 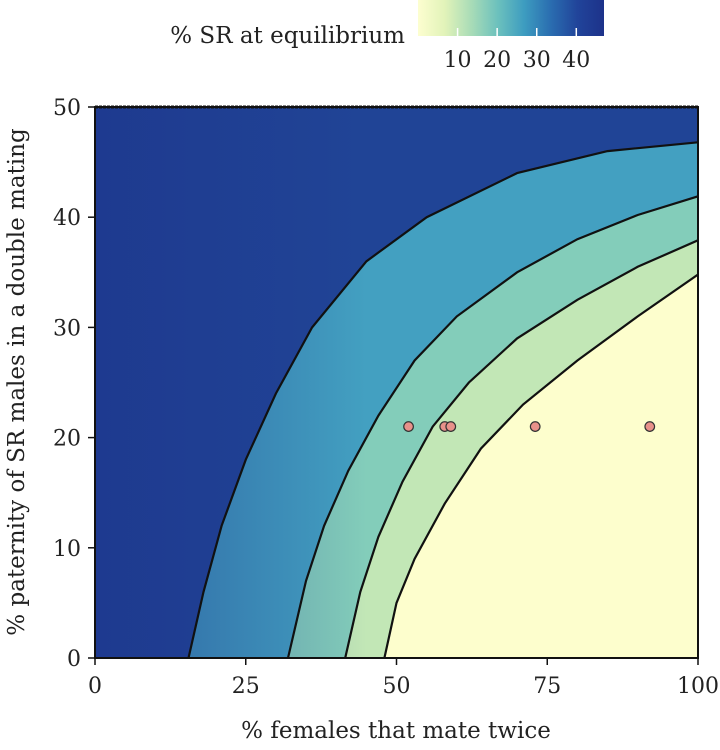 What do you see at coordinates (396, 731) in the screenshot?
I see `x-axis-label: % females that mate twice` at bounding box center [396, 731].